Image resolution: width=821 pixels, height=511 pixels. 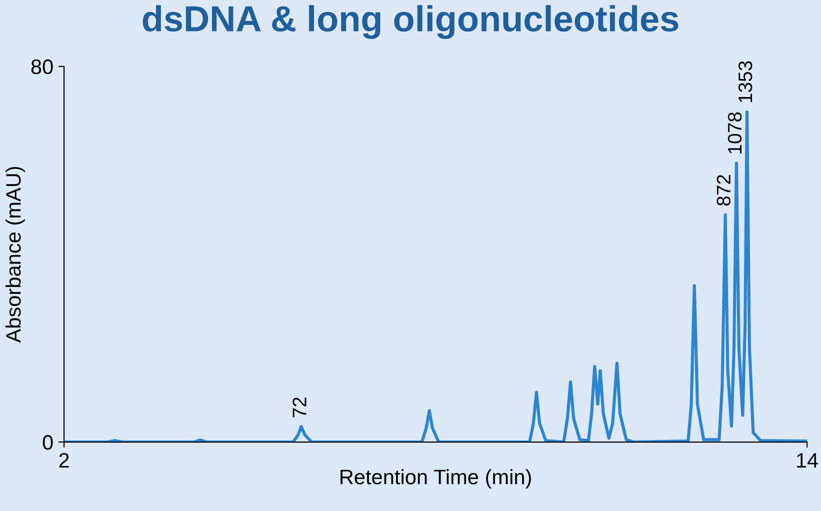 I want to click on chart-title: dsDNA & long oligonucleotides, so click(x=410, y=22).